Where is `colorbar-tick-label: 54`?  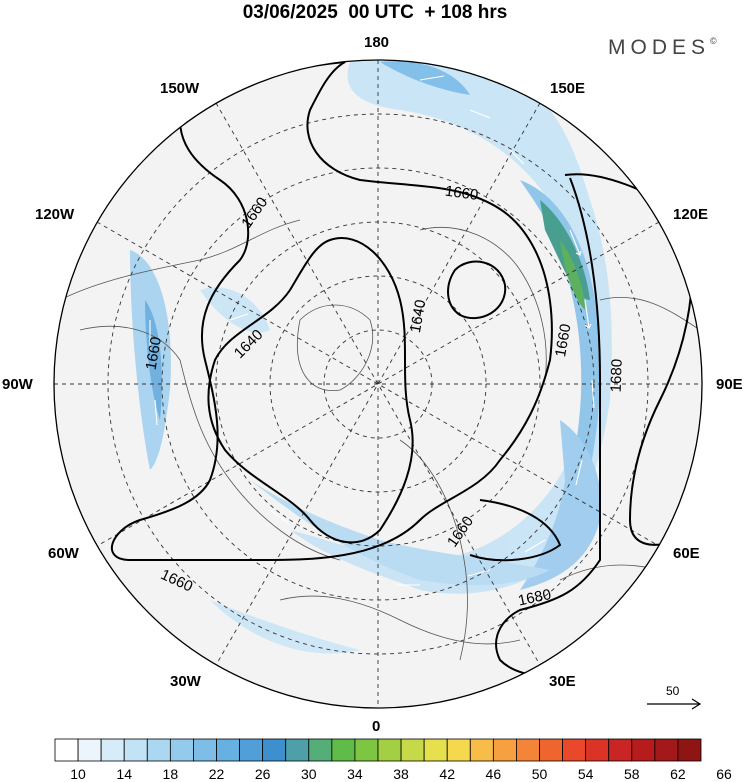
colorbar-tick-label: 54 is located at coordinates (585, 774).